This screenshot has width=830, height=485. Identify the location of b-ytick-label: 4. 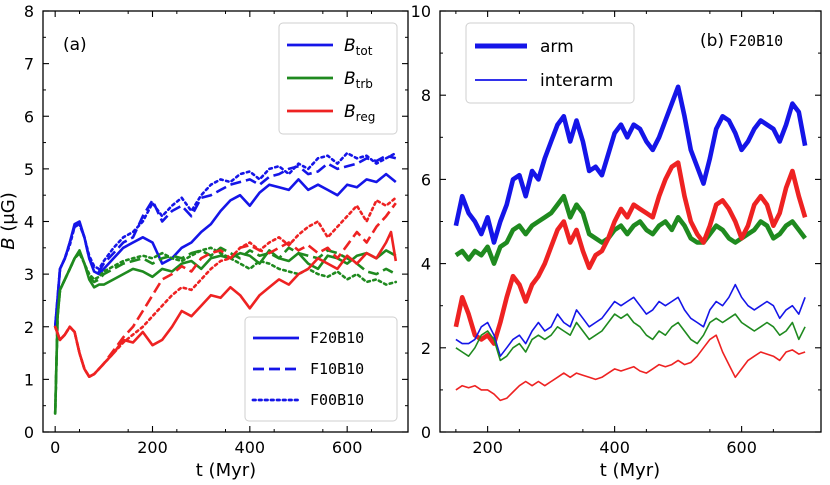
(426, 264).